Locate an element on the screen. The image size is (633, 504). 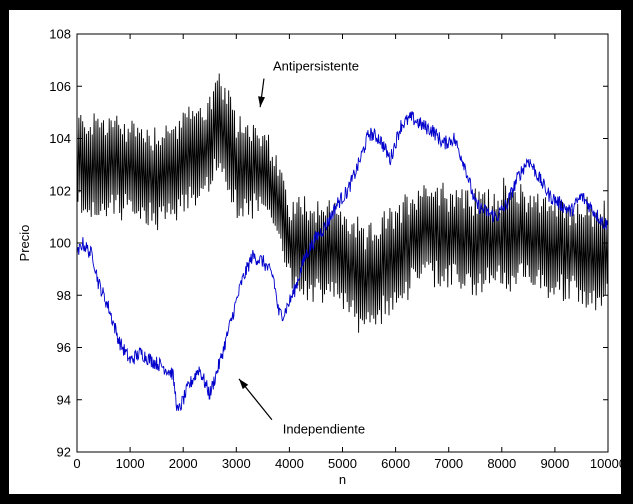
x-tick-label: 3000 is located at coordinates (236, 463).